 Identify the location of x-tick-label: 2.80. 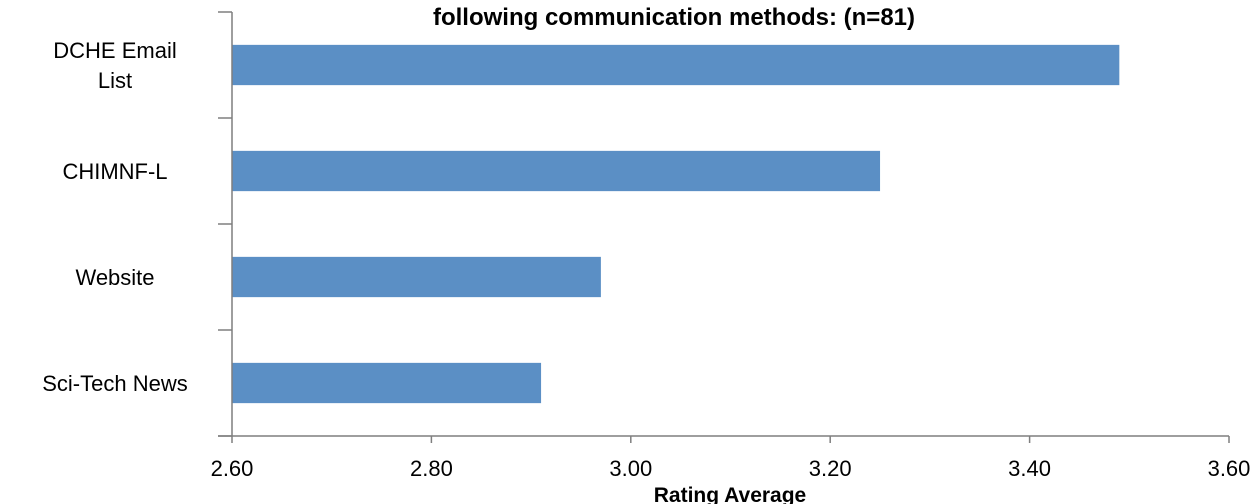
(431, 468).